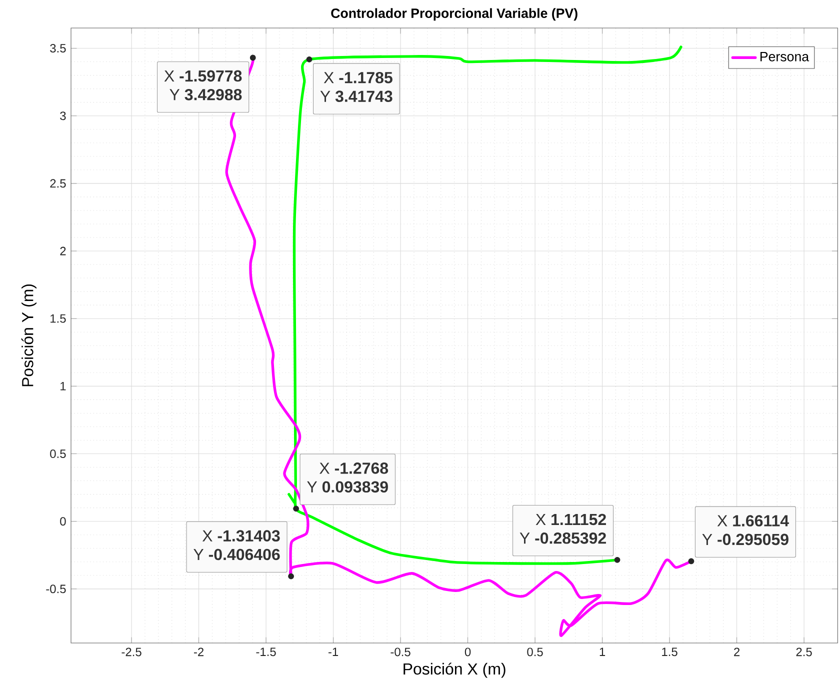 Image resolution: width=839 pixels, height=698 pixels. Describe the element at coordinates (266, 652) in the screenshot. I see `x-tick-label: -1.5` at that location.